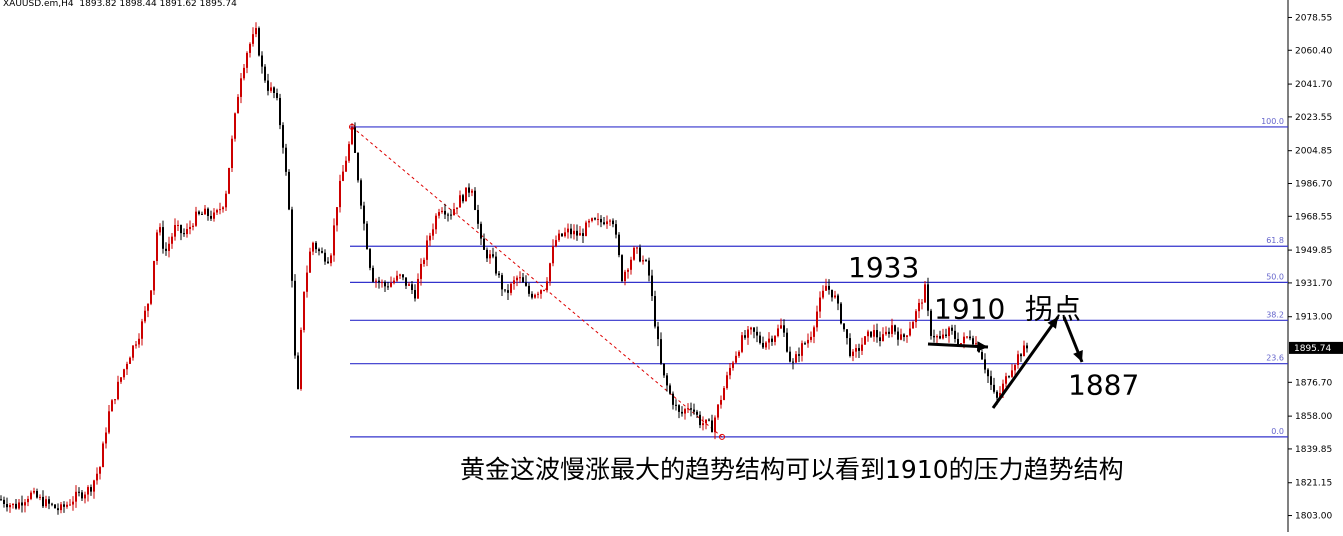 The image size is (1343, 536). Describe the element at coordinates (1316, 347) in the screenshot. I see `last-price-tag` at that location.